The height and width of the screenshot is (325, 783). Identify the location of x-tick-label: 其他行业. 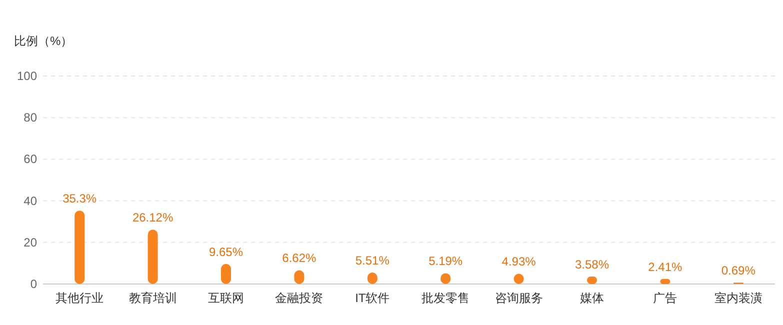
(80, 298).